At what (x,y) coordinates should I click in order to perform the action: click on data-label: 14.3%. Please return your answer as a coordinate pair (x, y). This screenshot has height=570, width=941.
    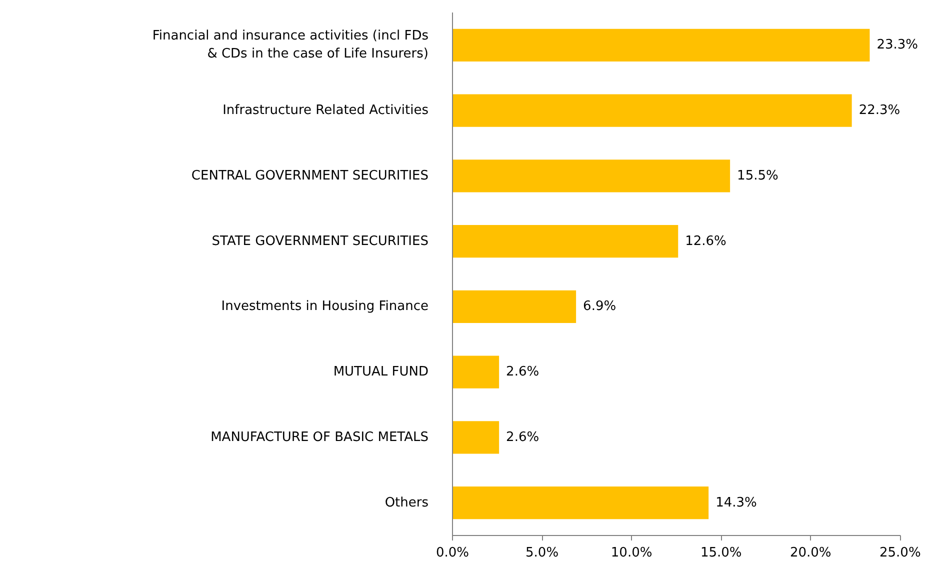
    Looking at the image, I should click on (736, 502).